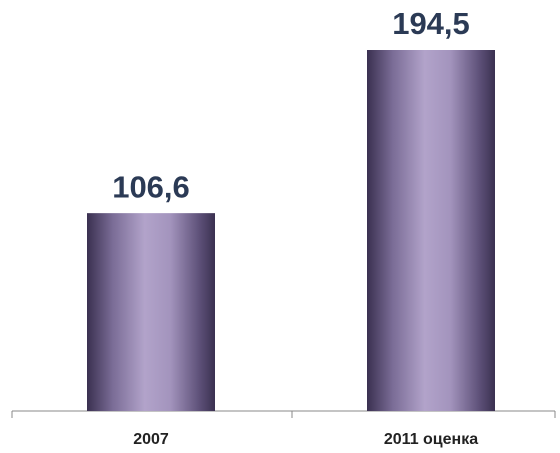 The height and width of the screenshot is (453, 560). I want to click on bar, so click(151, 312).